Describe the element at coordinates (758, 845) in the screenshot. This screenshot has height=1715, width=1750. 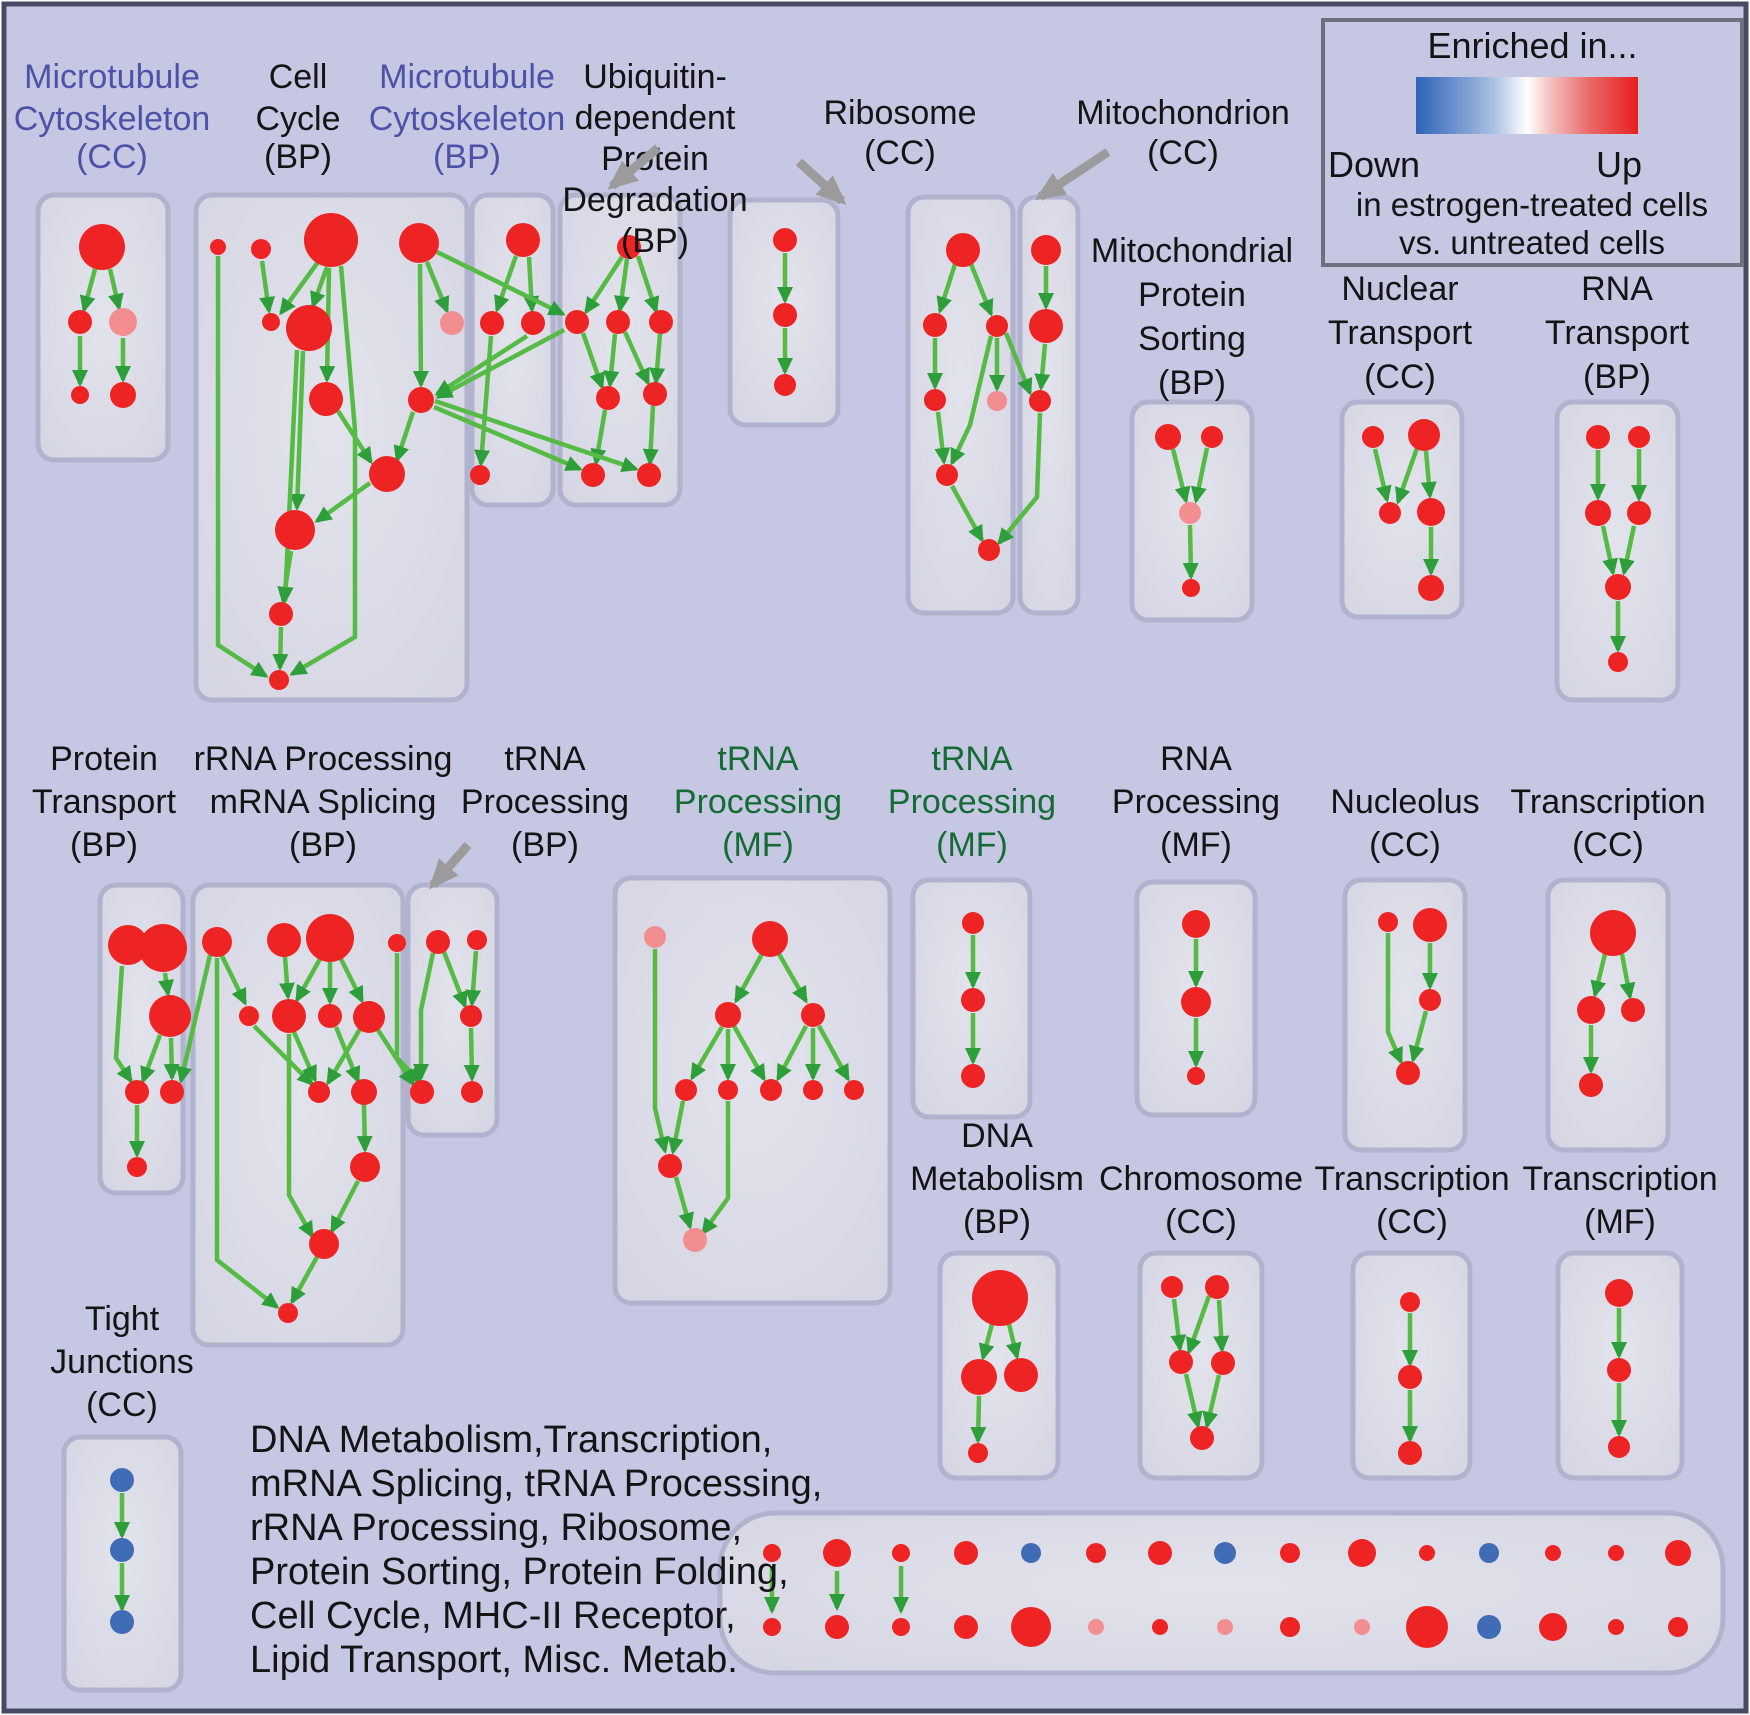
I see `cluster-label-trna-processing-mf-large: (MF)` at that location.